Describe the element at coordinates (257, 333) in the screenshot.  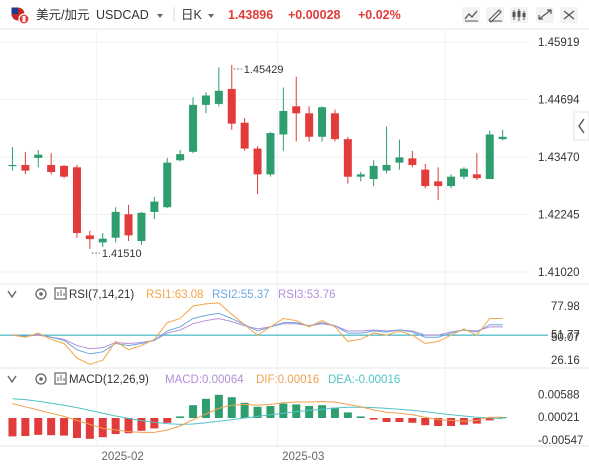
I see `rsi2-line` at that location.